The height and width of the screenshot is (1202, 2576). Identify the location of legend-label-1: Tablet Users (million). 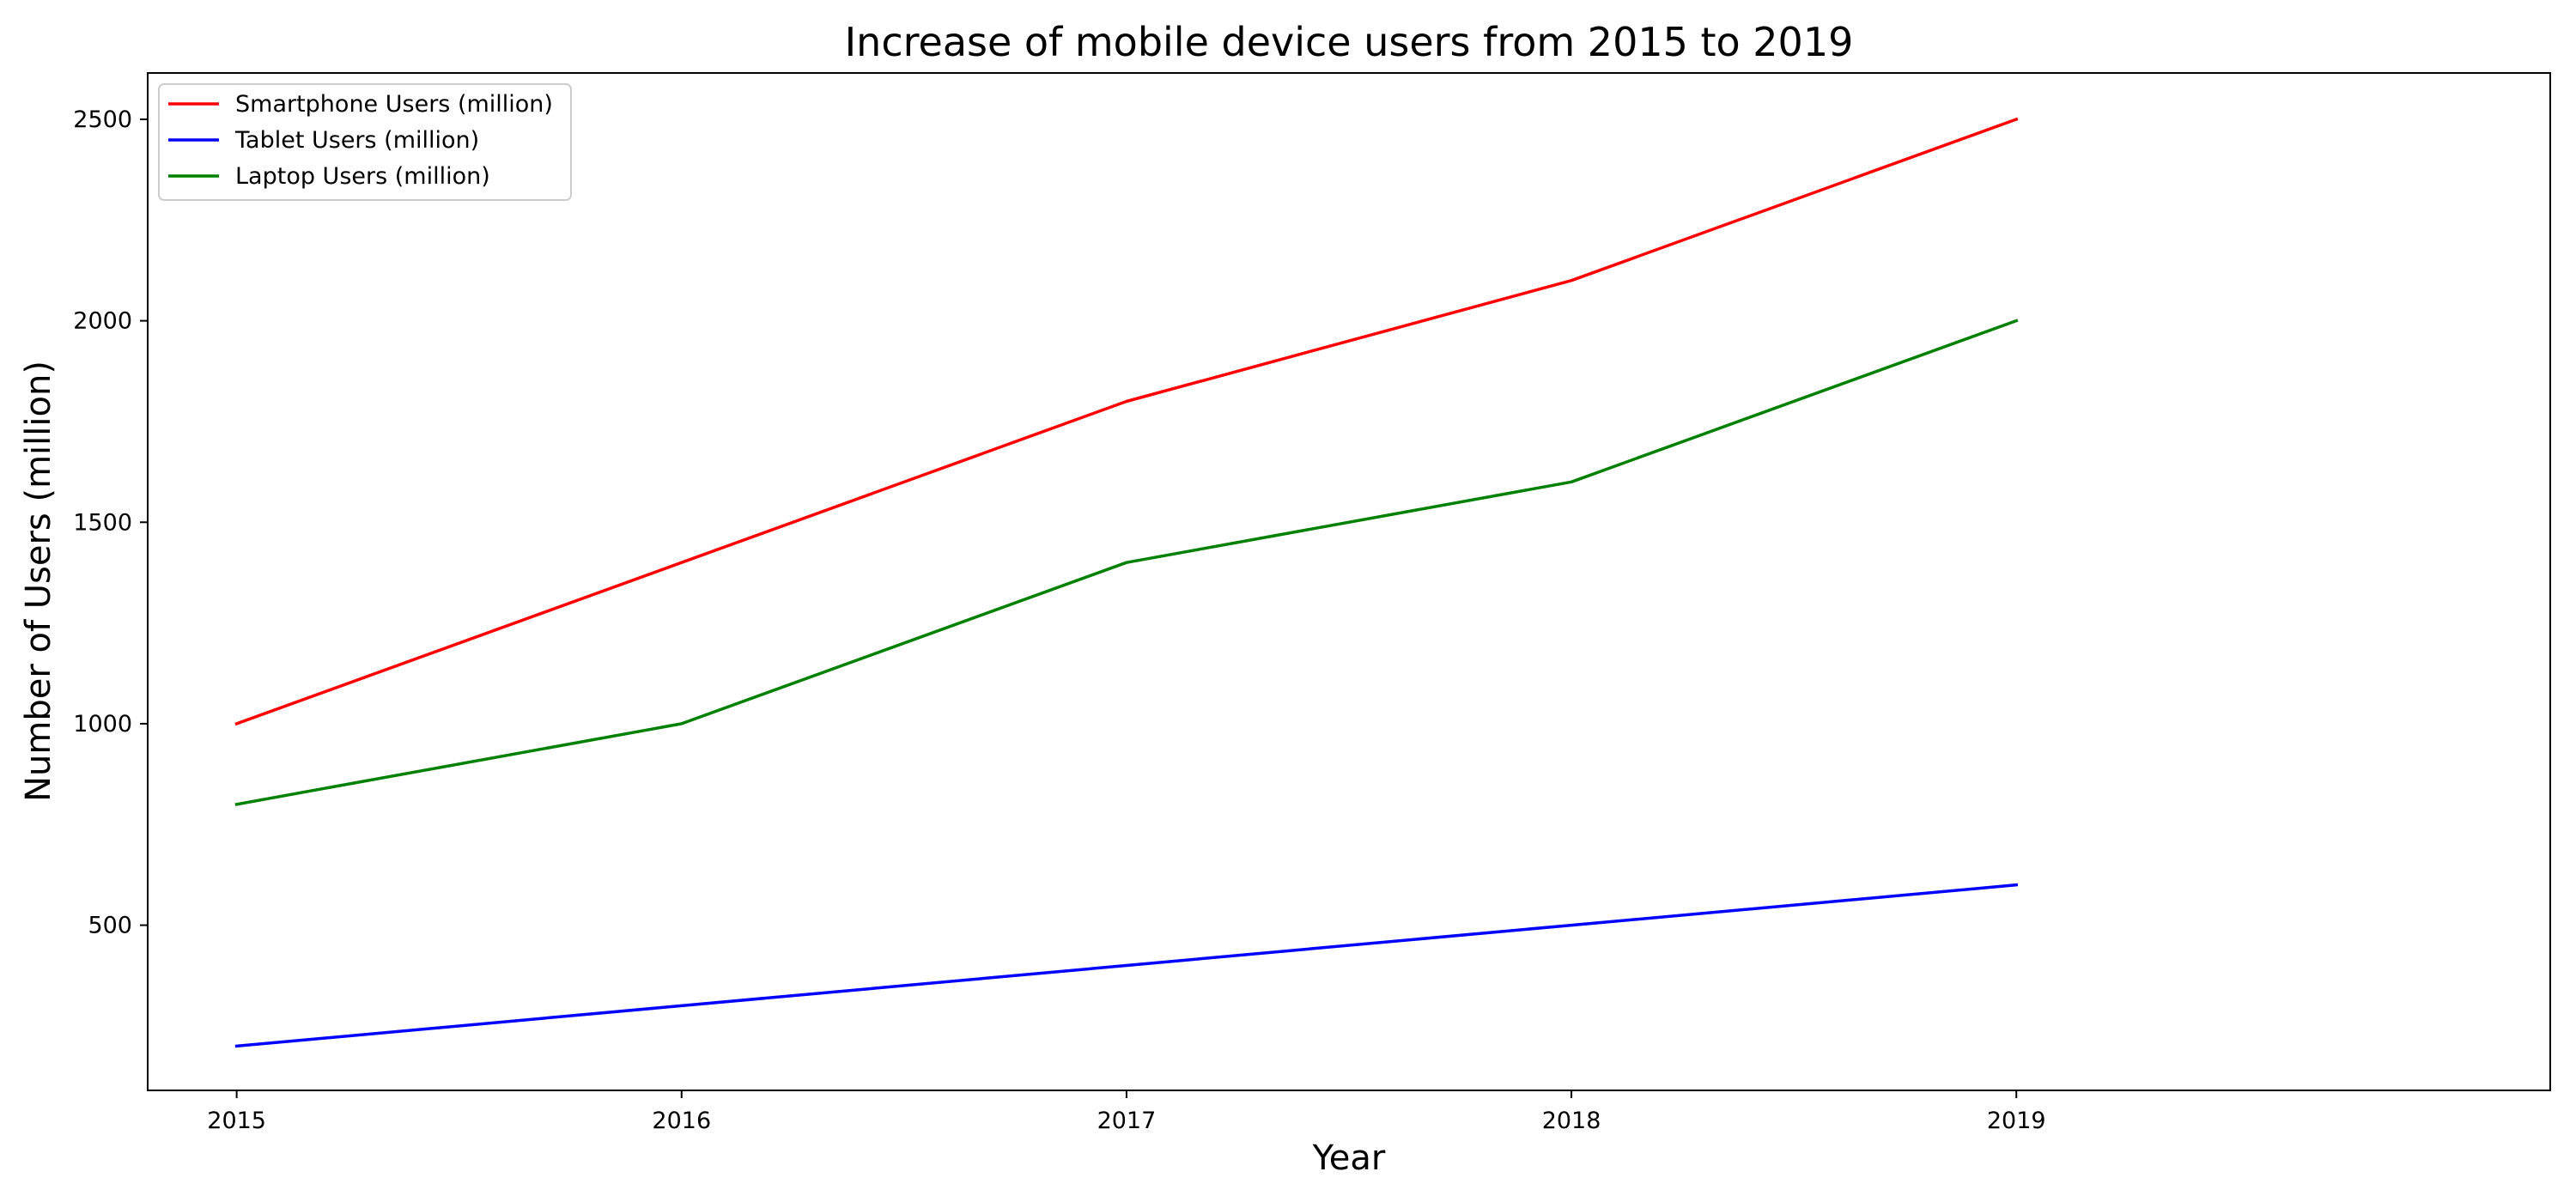
(356, 141).